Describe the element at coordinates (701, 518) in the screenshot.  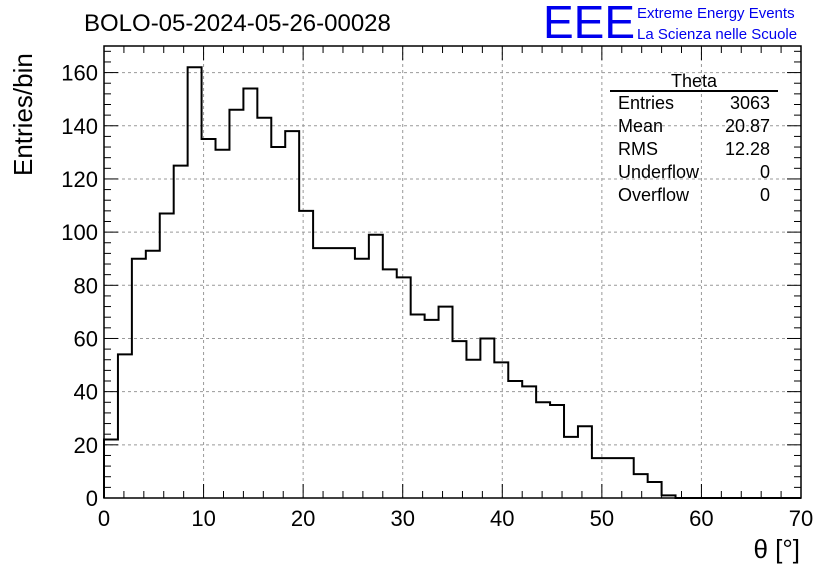
I see `x-tick-label: 60` at that location.